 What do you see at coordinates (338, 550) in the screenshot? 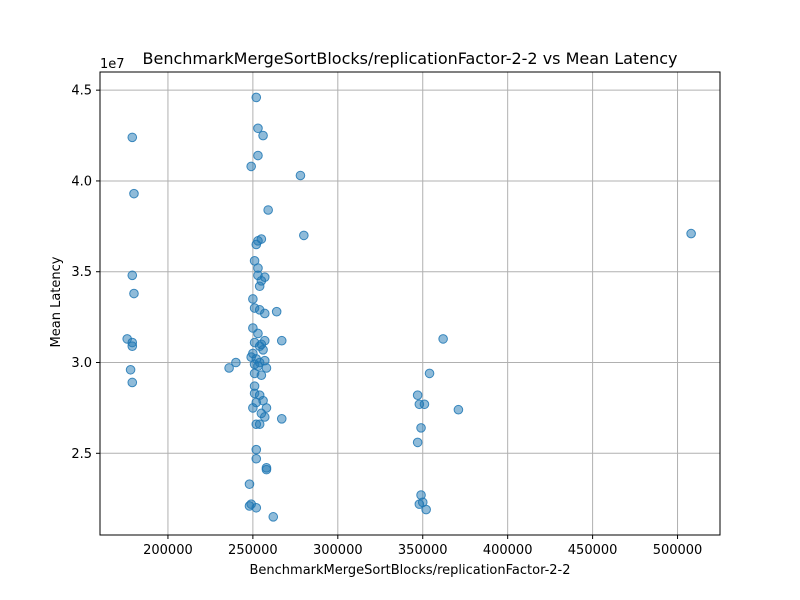
I see `x-tick-label: 300000` at bounding box center [338, 550].